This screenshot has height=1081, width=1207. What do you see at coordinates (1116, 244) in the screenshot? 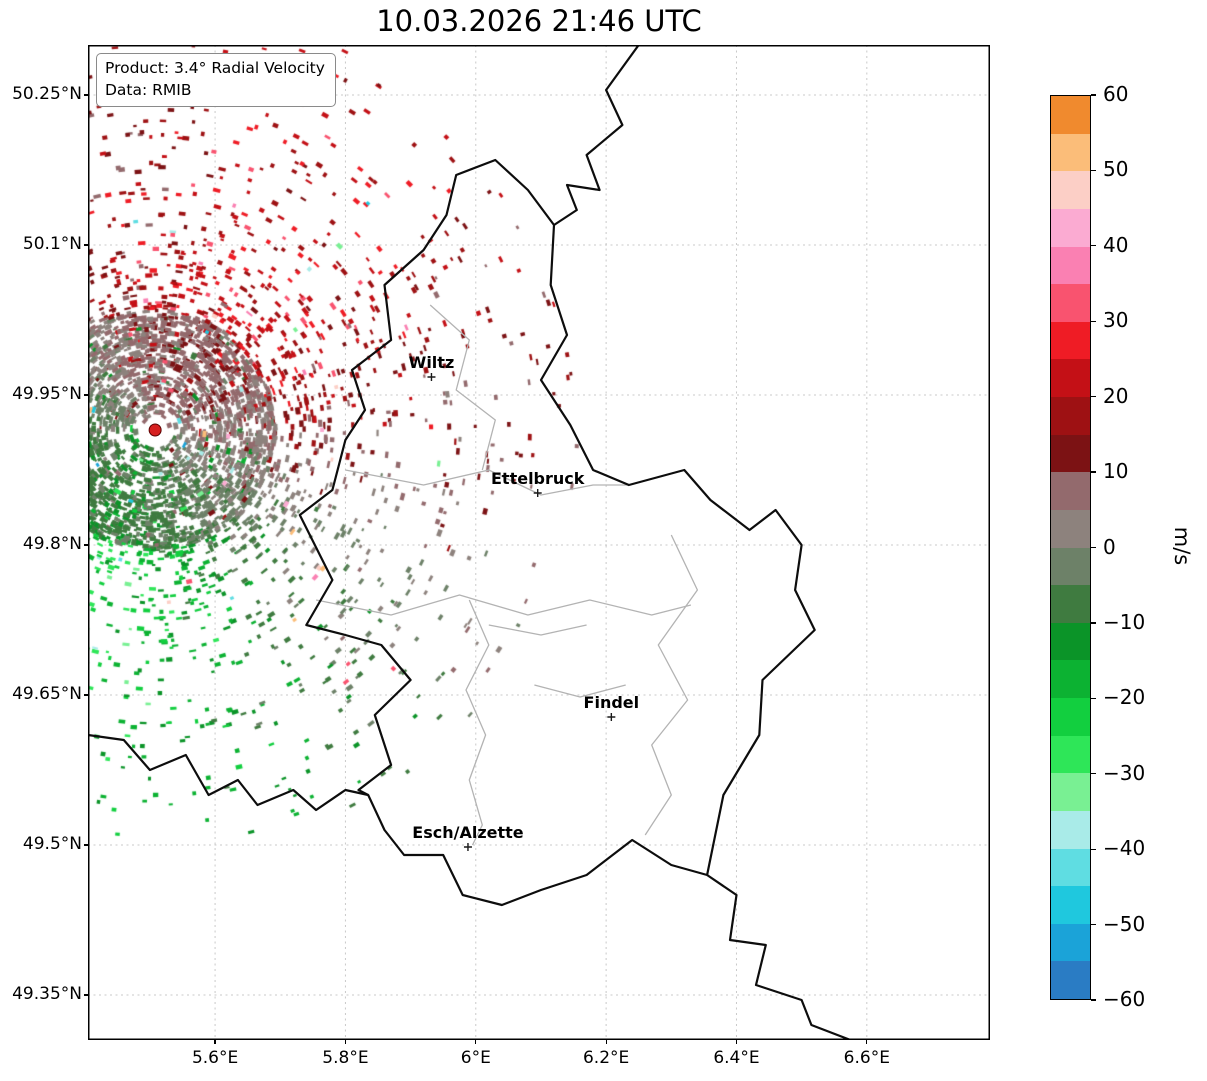
I see `colorbar-tick-label: 40` at bounding box center [1116, 244].